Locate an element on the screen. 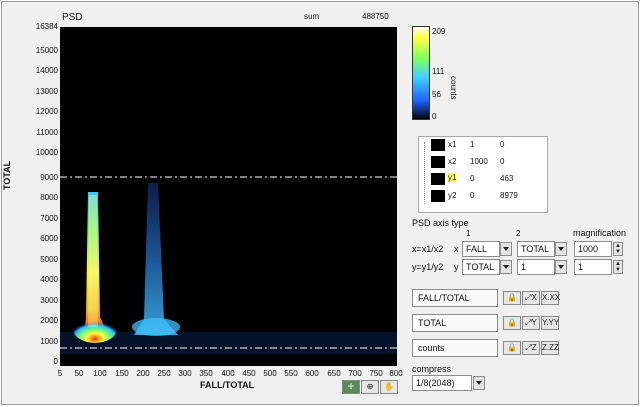 The height and width of the screenshot is (407, 642). x-magnification-input: 1000 is located at coordinates (593, 249).